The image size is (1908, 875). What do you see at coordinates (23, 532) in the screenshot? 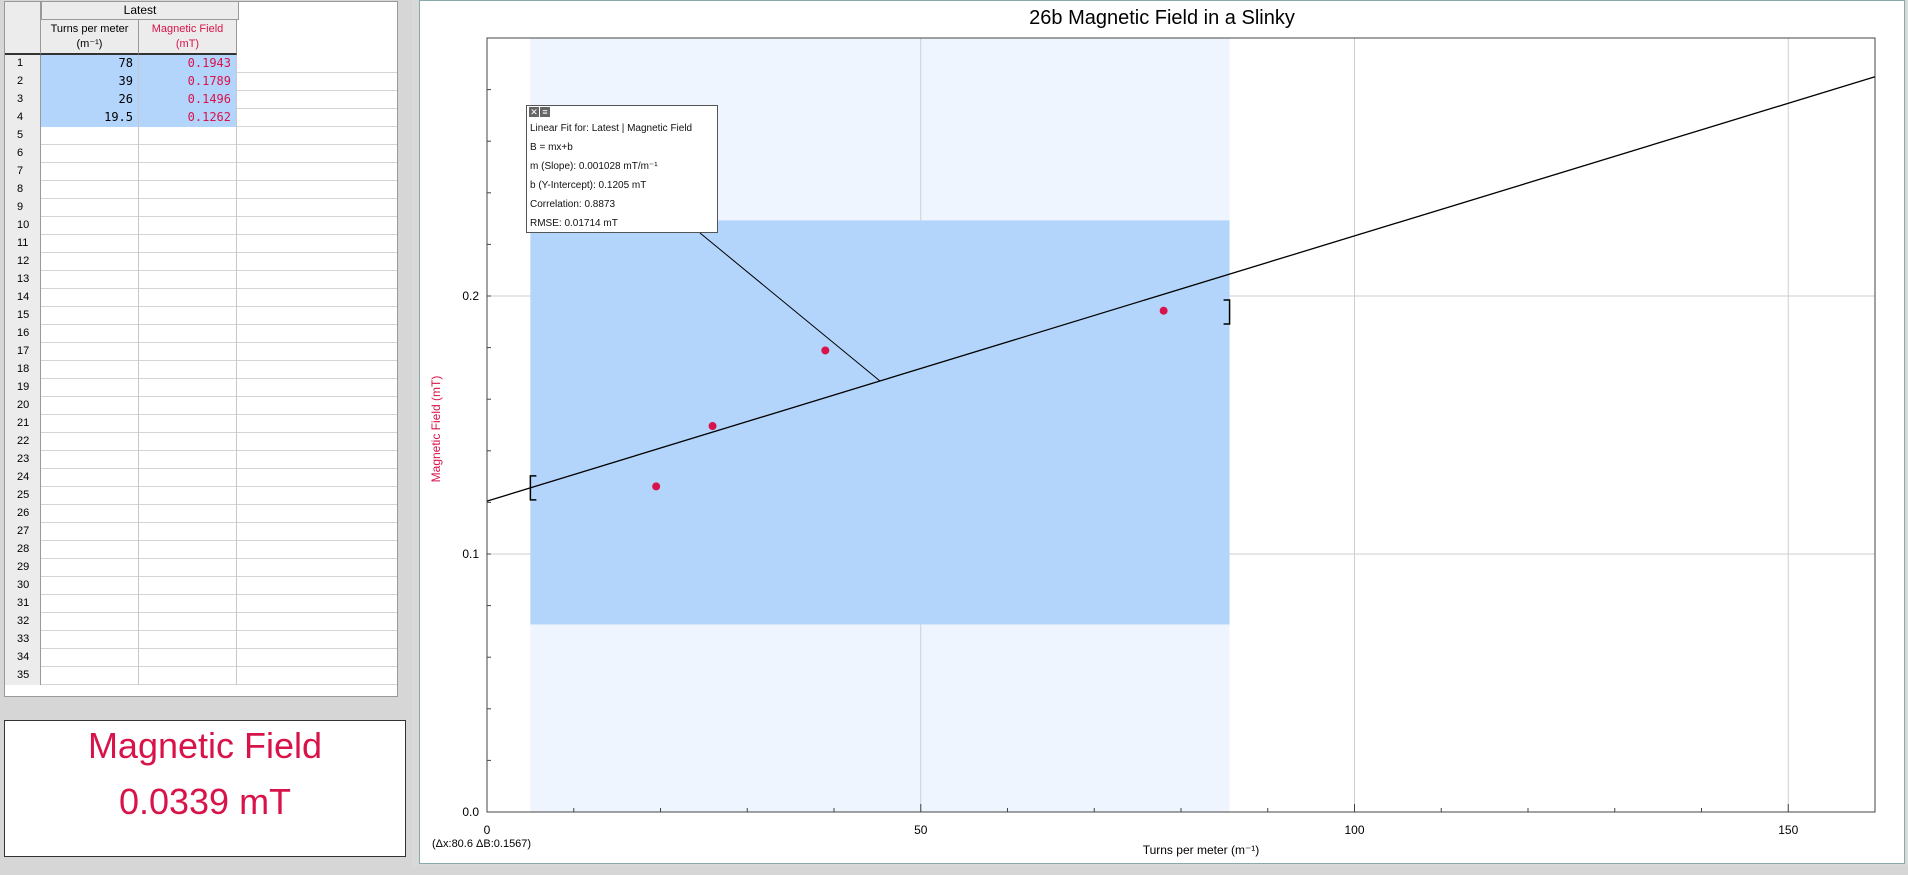
I see `row-number: 27` at bounding box center [23, 532].